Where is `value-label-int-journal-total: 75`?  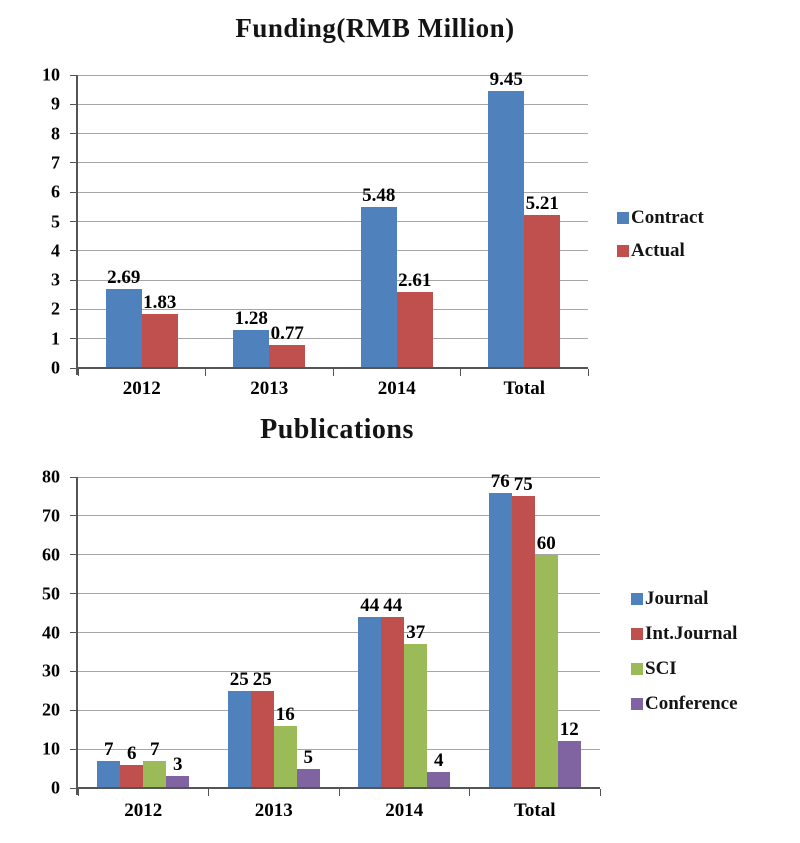 value-label-int-journal-total: 75 is located at coordinates (523, 485).